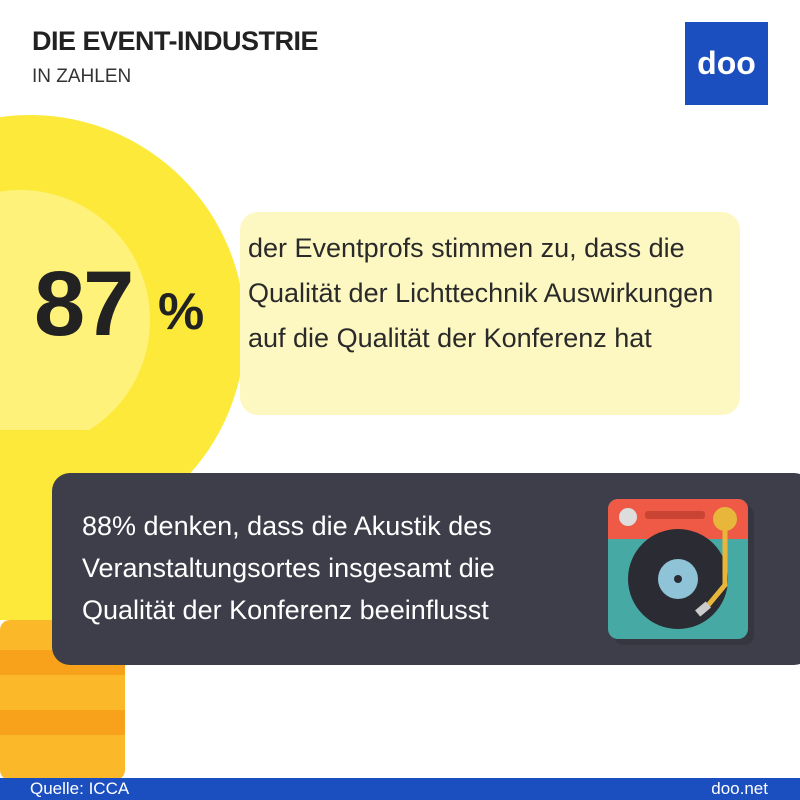 Image resolution: width=800 pixels, height=800 pixels. I want to click on stat-number: 87, so click(84, 304).